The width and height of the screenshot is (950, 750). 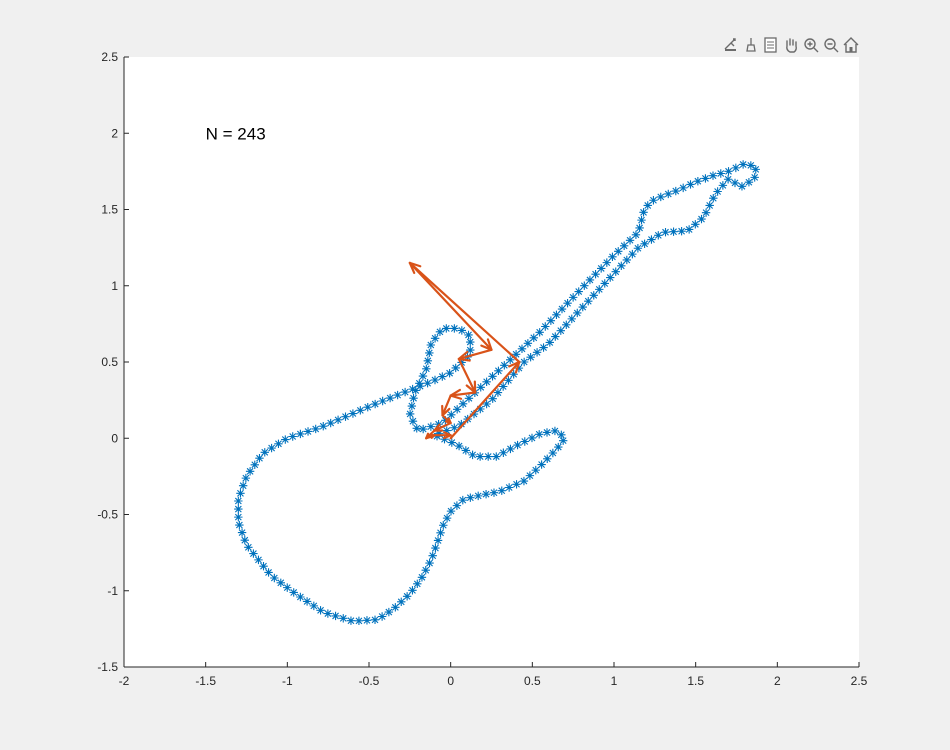 What do you see at coordinates (831, 45) in the screenshot?
I see `zoom-out-icon` at bounding box center [831, 45].